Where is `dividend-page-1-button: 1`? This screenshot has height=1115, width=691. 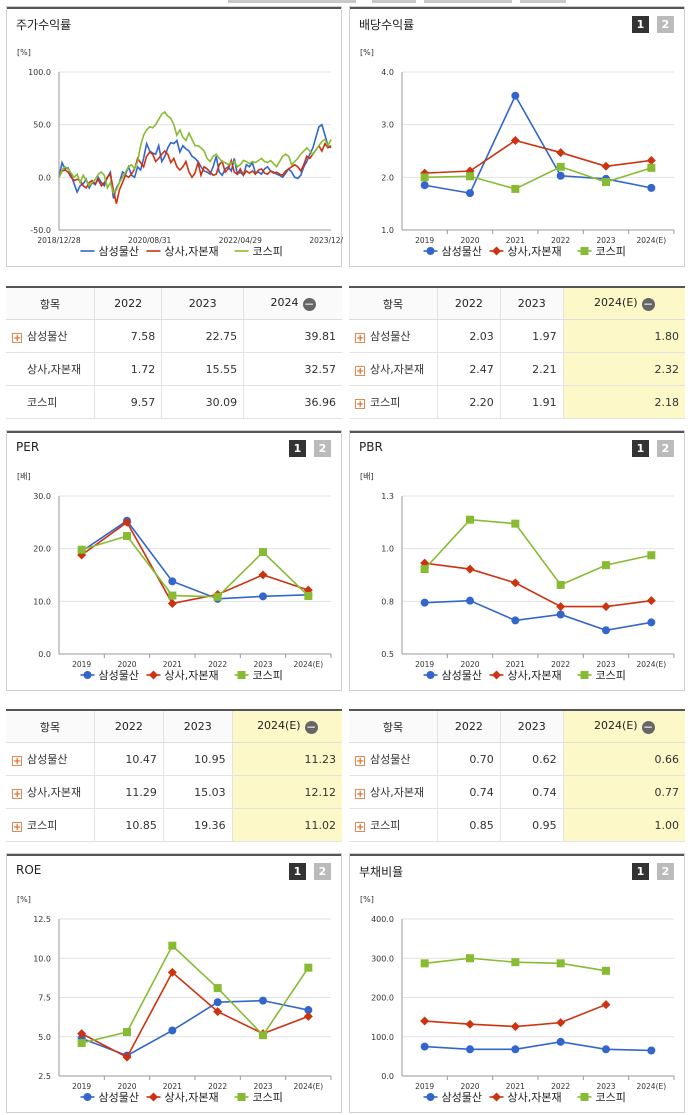 dividend-page-1-button: 1 is located at coordinates (640, 24).